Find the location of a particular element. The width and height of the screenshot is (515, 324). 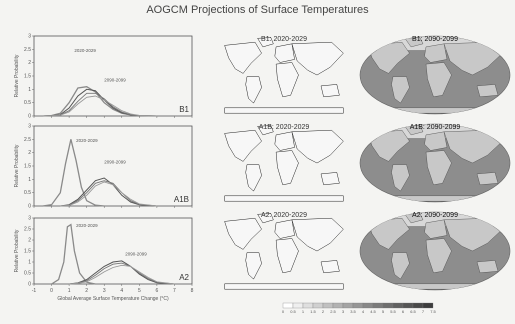

panel-label: B1 is located at coordinates (184, 109).